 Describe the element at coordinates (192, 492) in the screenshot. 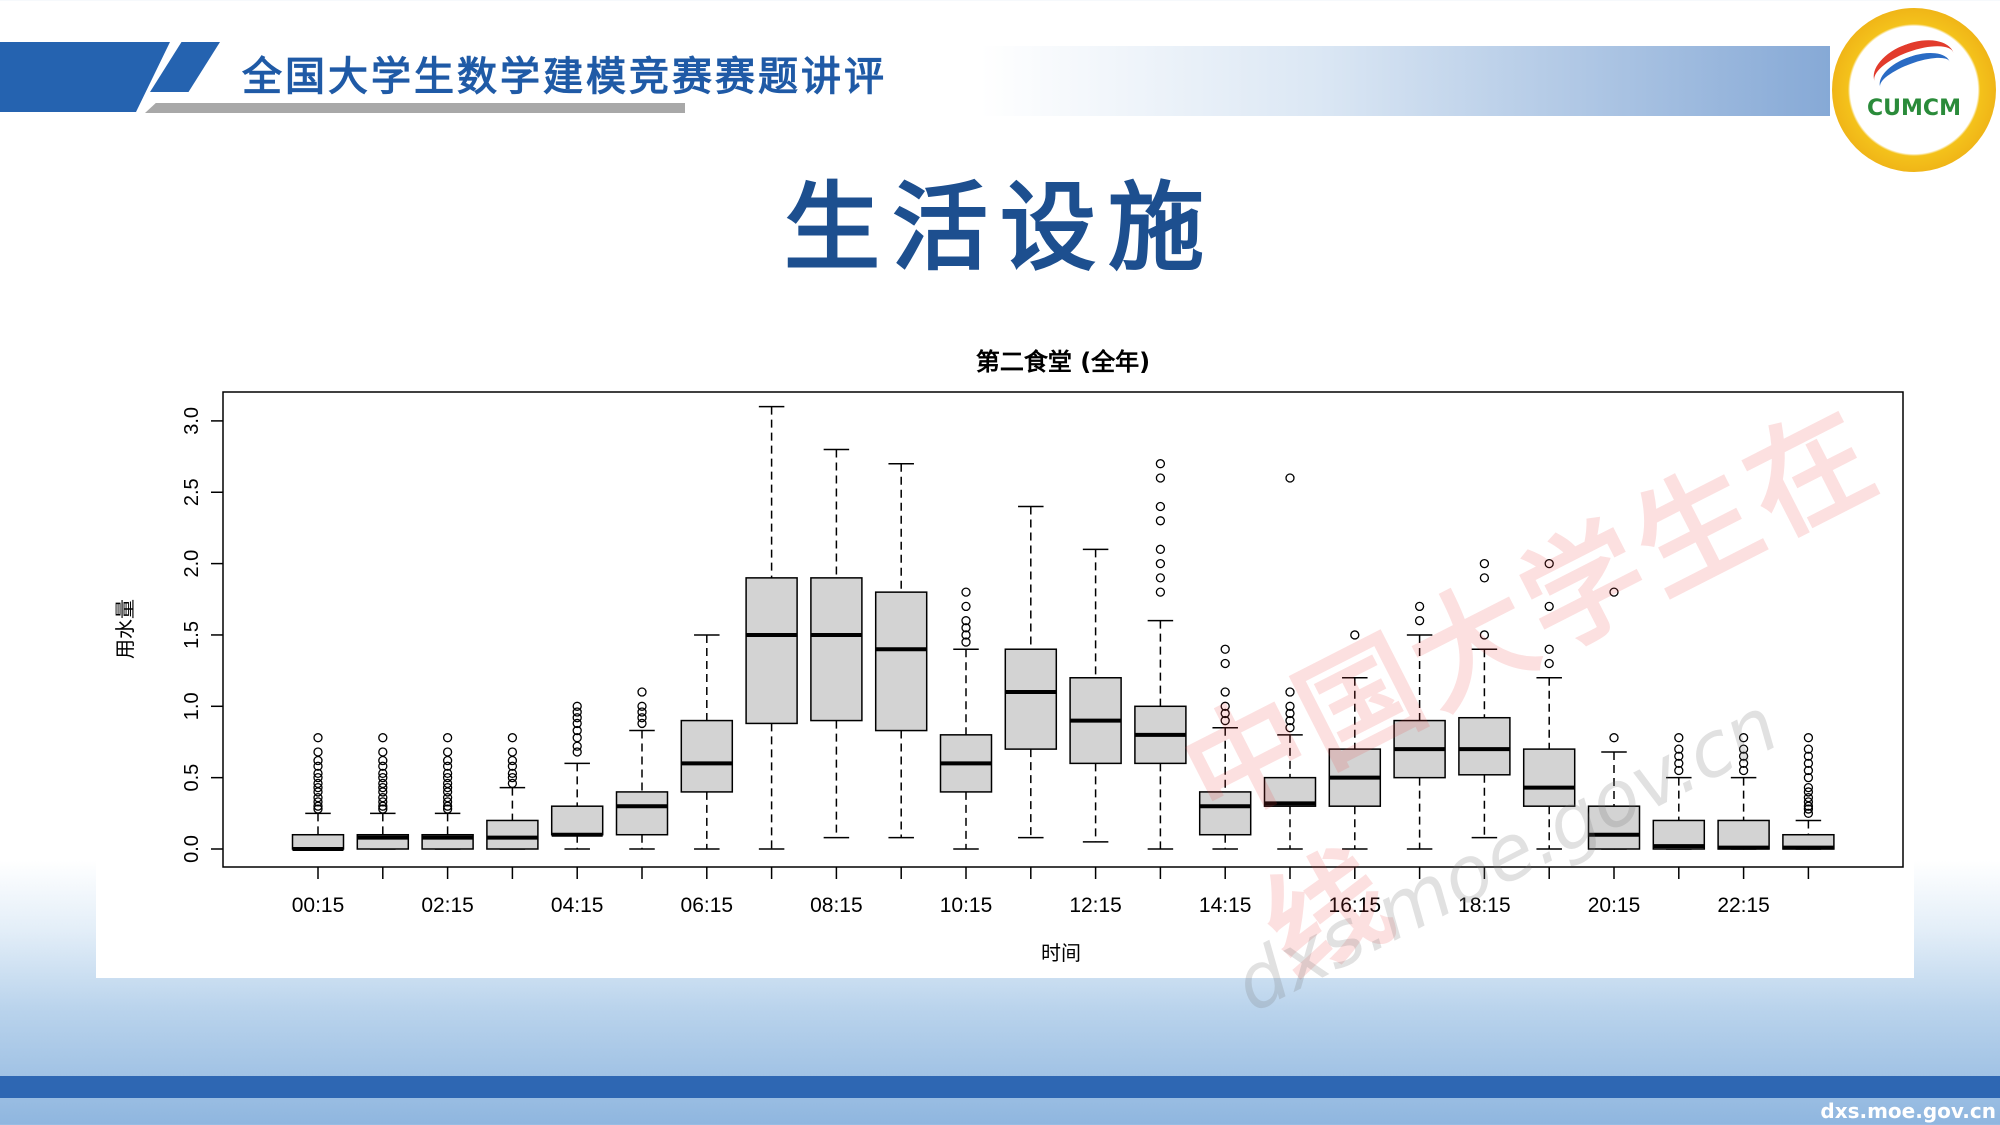

I see `y-tick-label: 2.5` at that location.